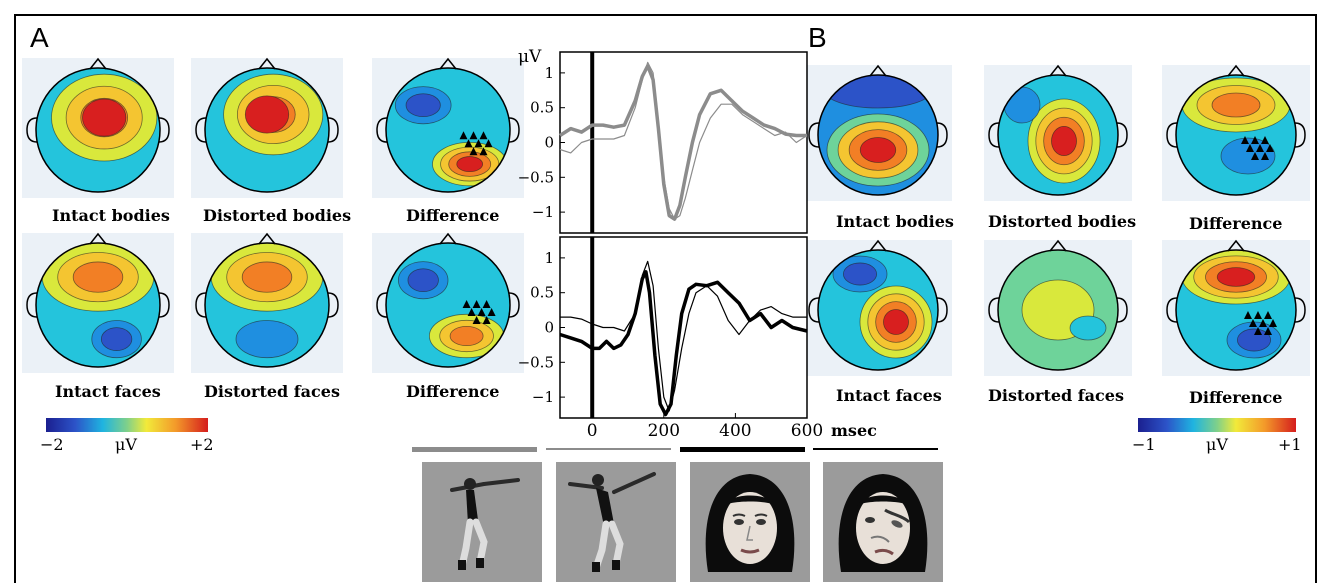 The image size is (1323, 587). I want to click on colorbar-b, so click(1217, 425).